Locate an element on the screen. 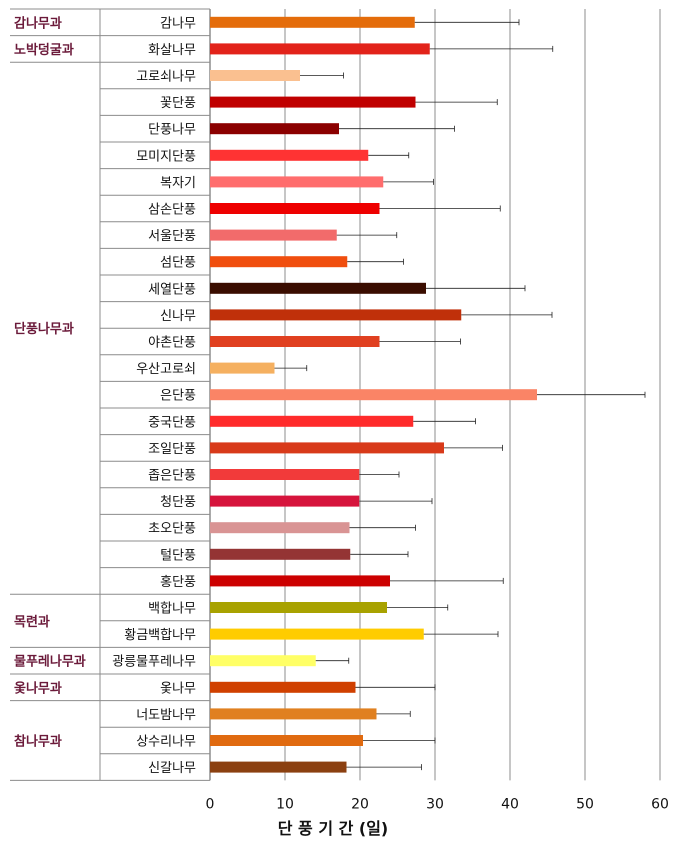 The image size is (676, 845). x-axis-ticks: 0 10 20 30 40 50 60 is located at coordinates (437, 804).